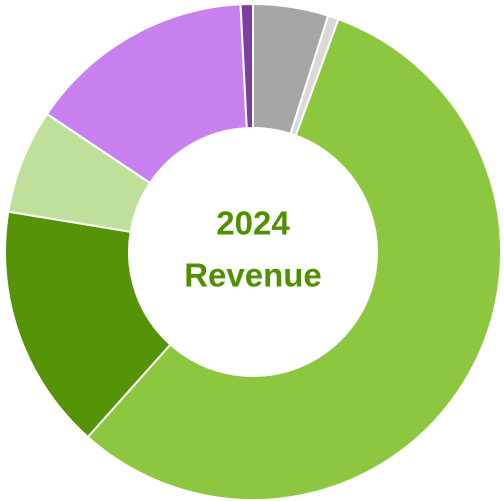 Image resolution: width=504 pixels, height=501 pixels. What do you see at coordinates (253, 275) in the screenshot?
I see `center-label: Revenue` at bounding box center [253, 275].